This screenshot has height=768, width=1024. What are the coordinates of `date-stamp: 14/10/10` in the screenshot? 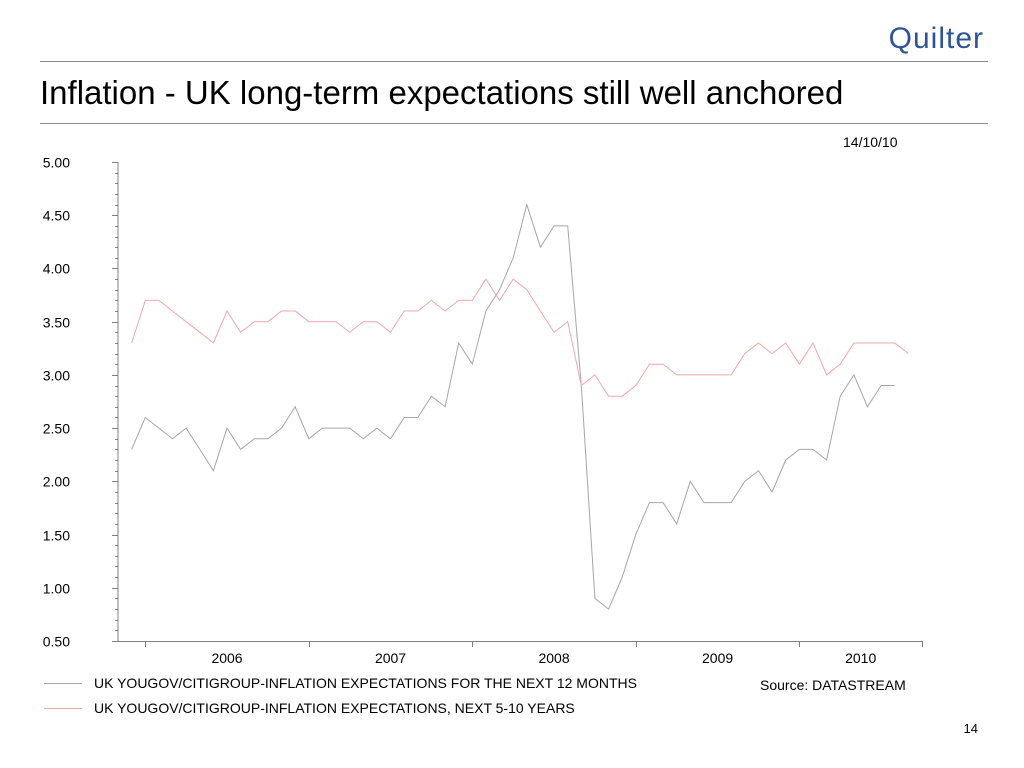 It's located at (870, 142).